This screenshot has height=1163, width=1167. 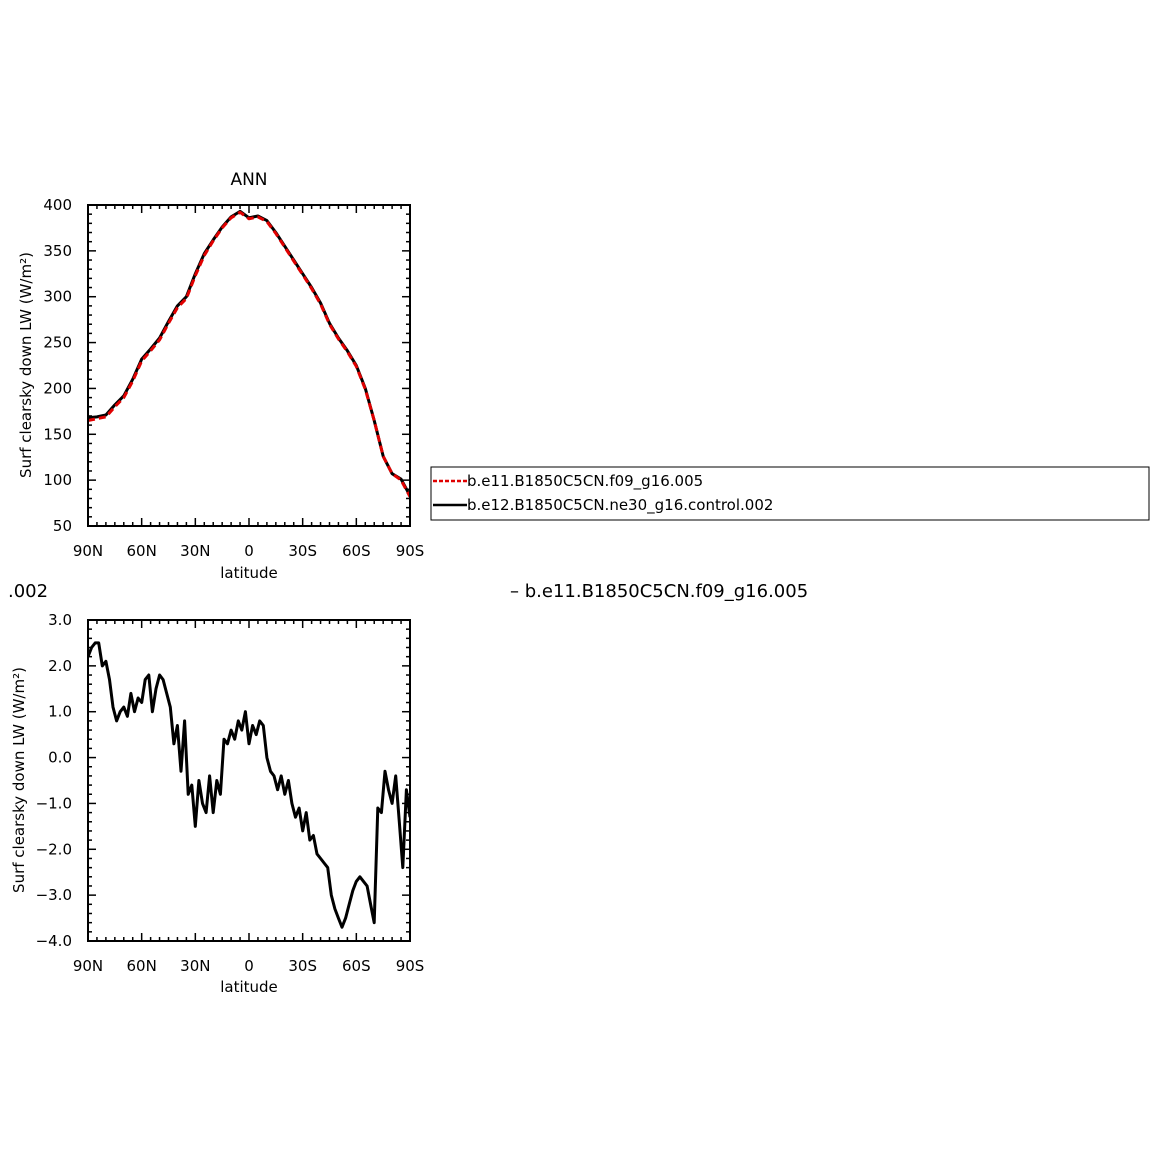 I want to click on legend-box, so click(x=790, y=493).